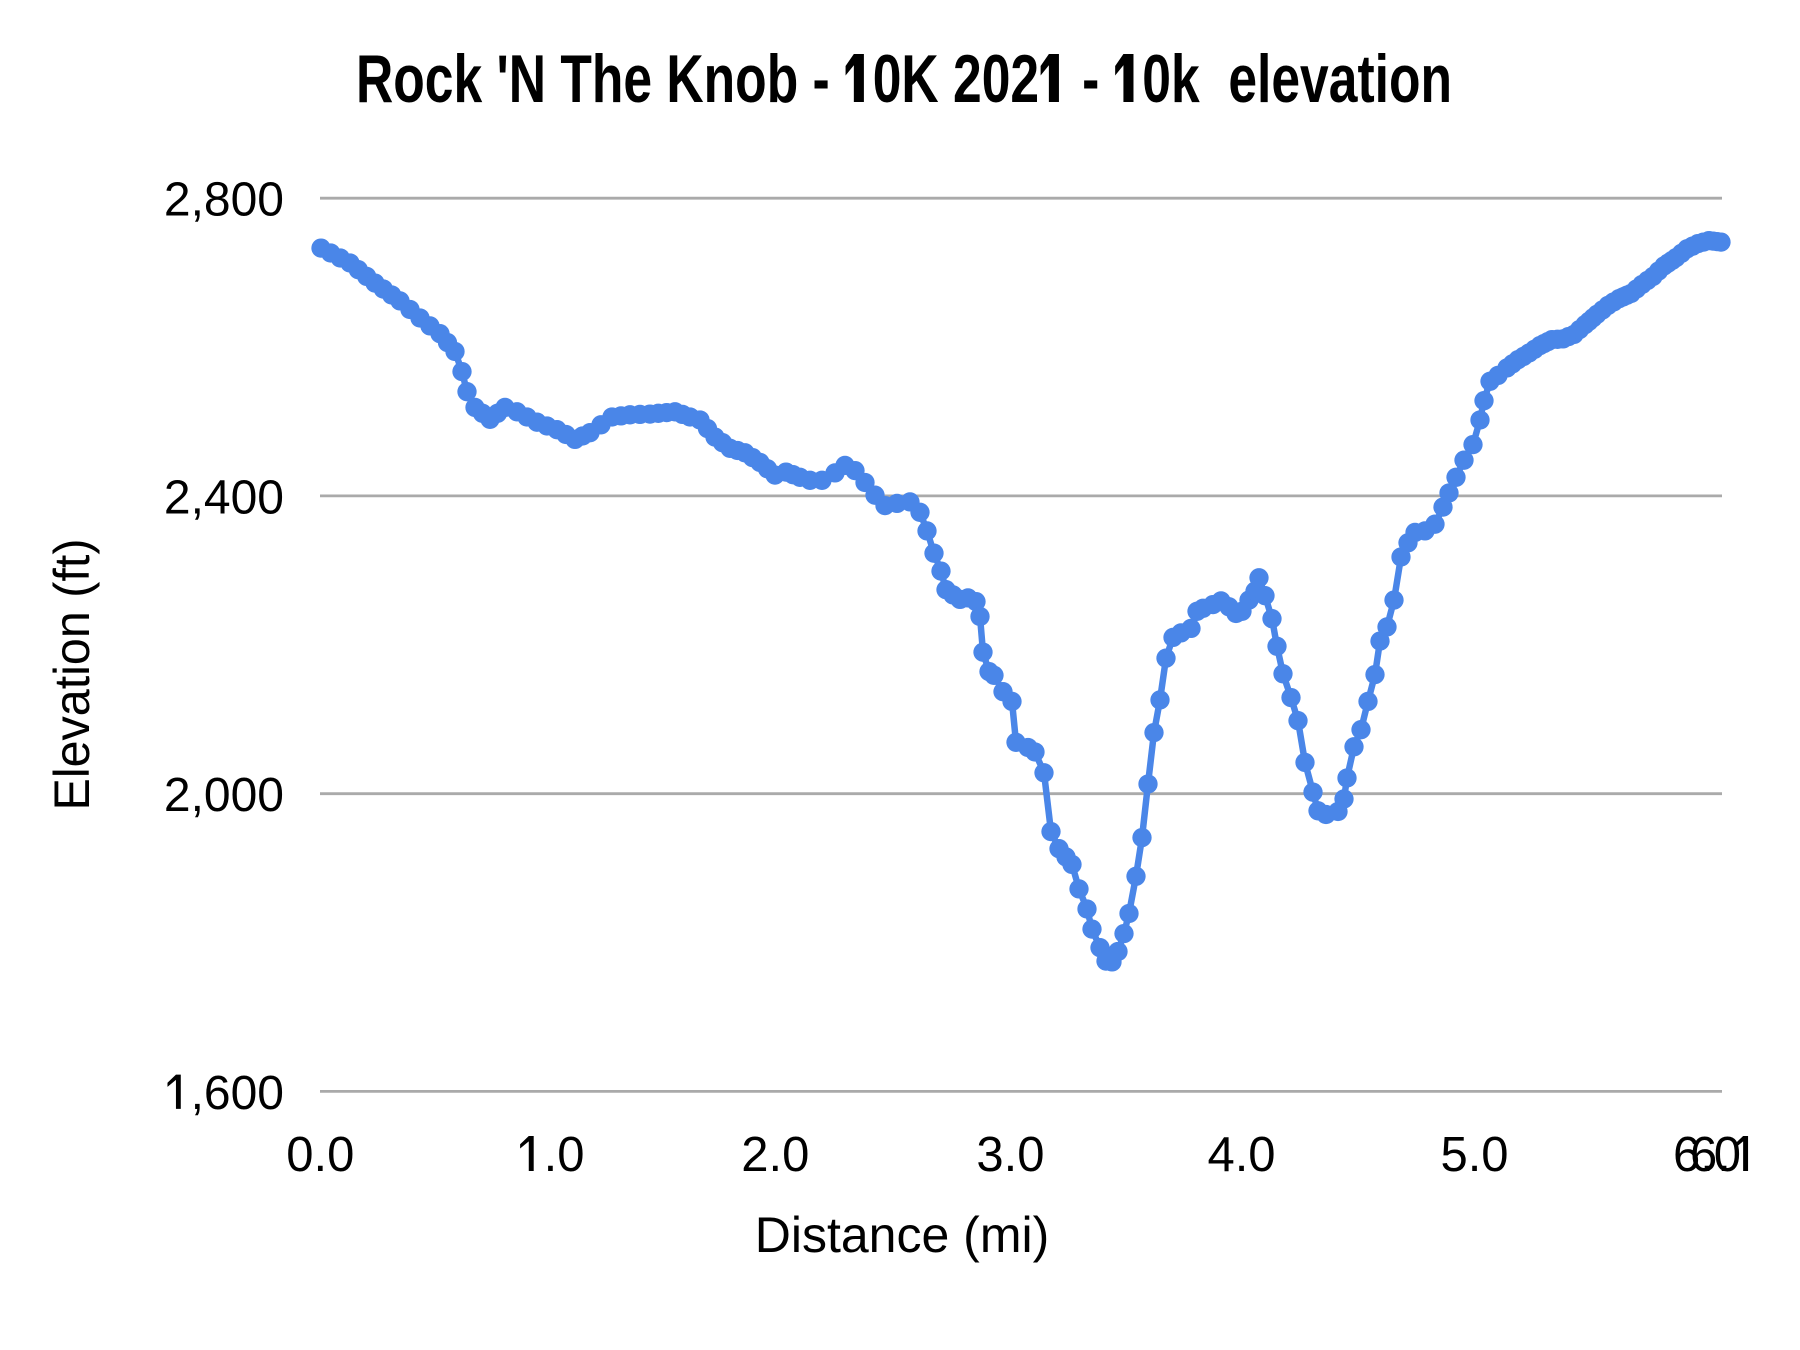  What do you see at coordinates (224, 497) in the screenshot?
I see `svg-text: 2,400` at bounding box center [224, 497].